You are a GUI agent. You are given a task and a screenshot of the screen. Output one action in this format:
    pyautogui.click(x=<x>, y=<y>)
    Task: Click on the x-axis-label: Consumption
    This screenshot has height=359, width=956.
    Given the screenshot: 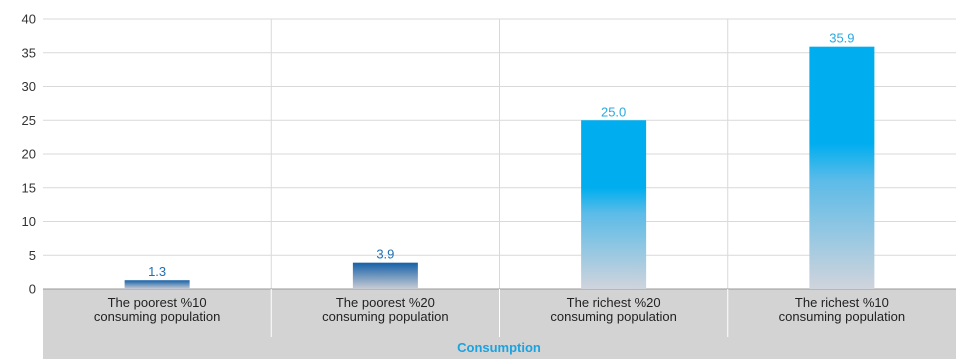 What is the action you would take?
    pyautogui.click(x=499, y=347)
    